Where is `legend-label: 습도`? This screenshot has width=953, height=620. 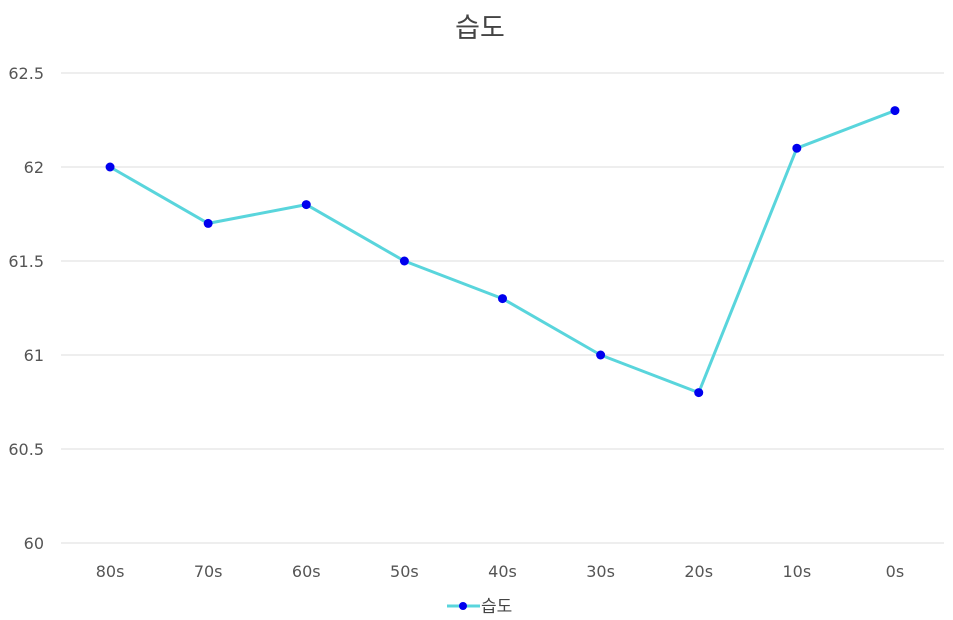 legend-label: 습도 is located at coordinates (496, 607).